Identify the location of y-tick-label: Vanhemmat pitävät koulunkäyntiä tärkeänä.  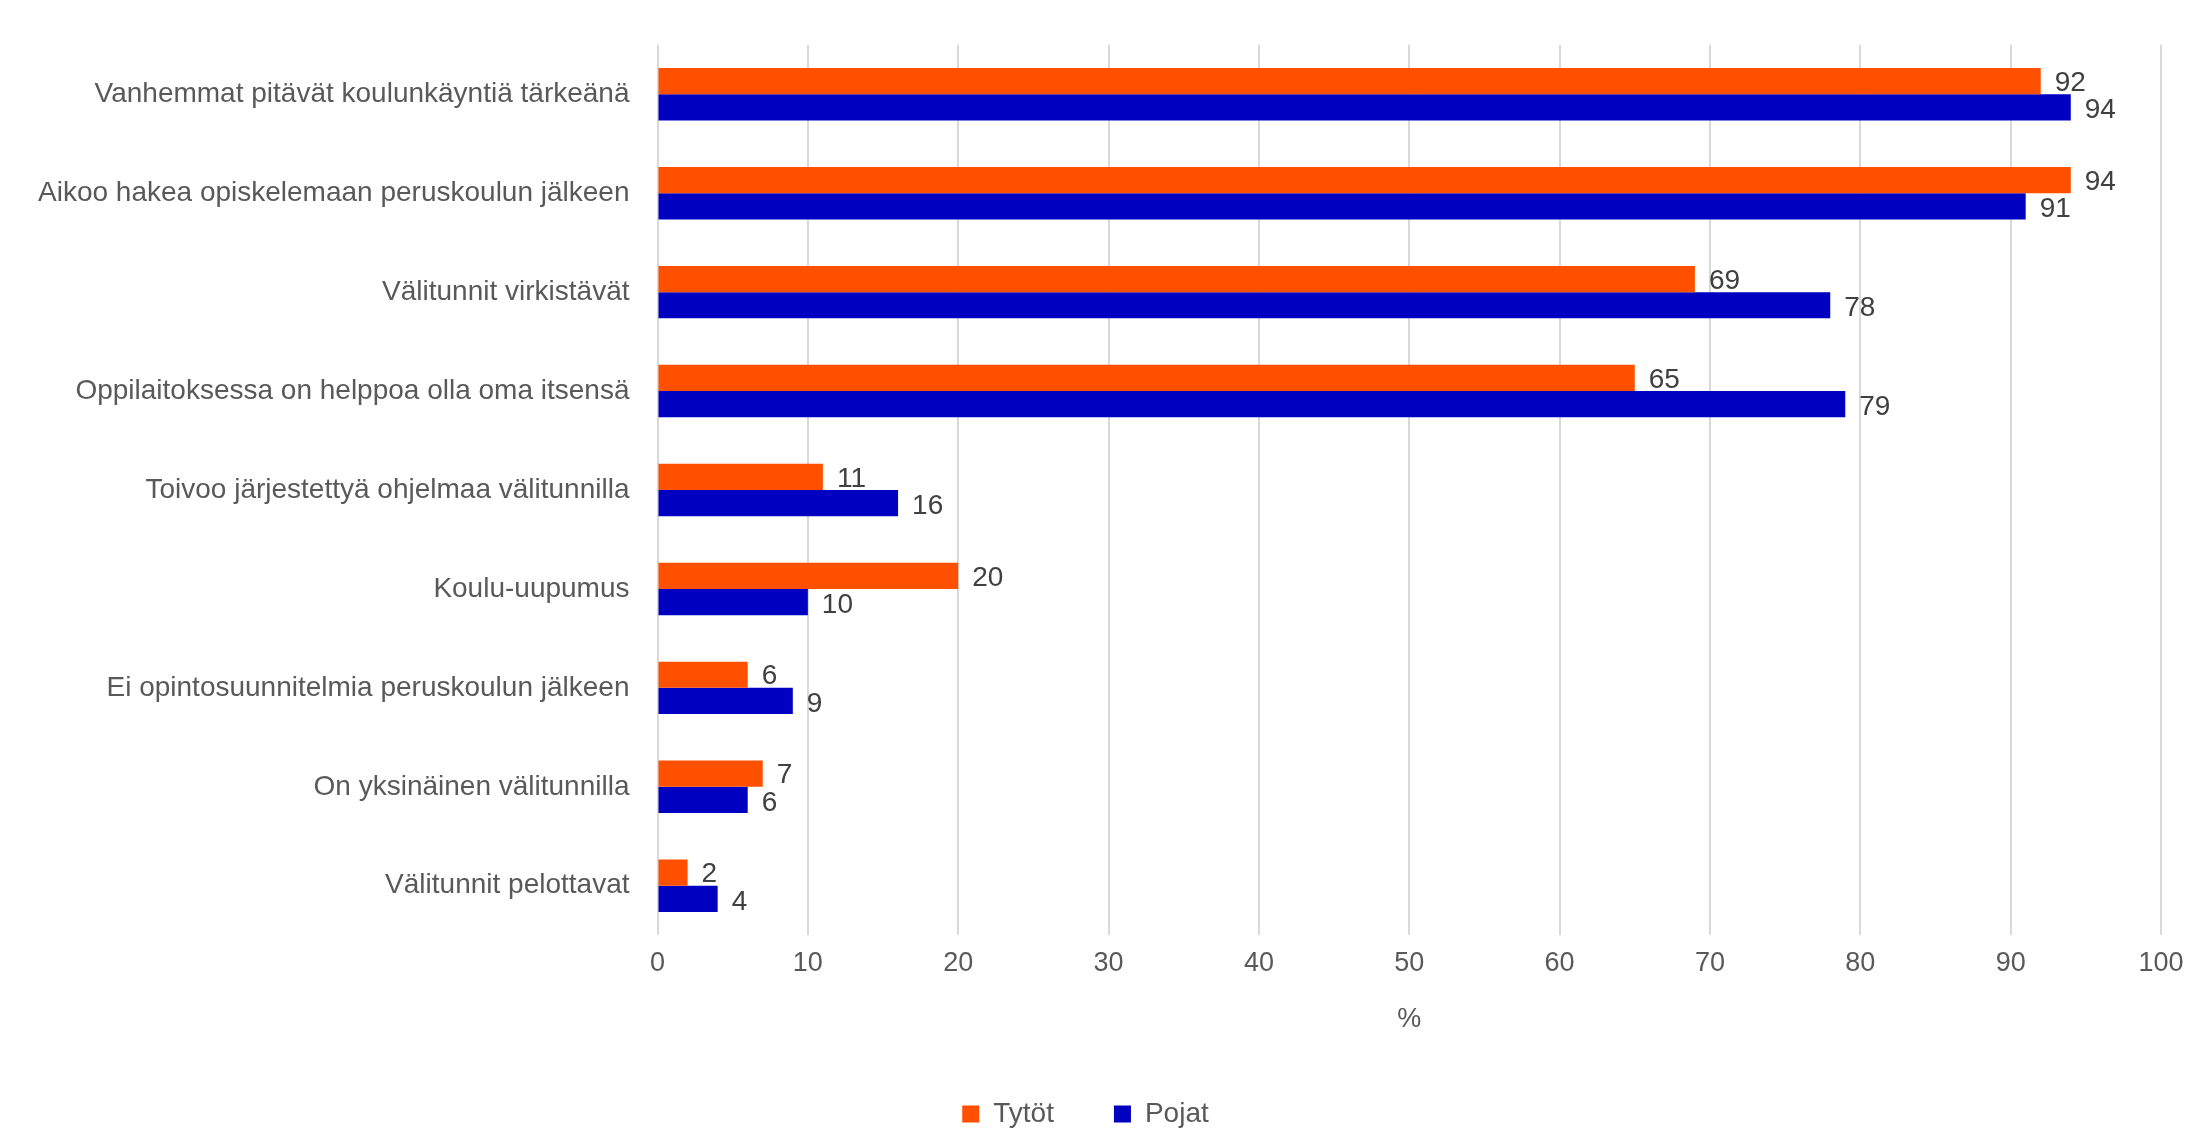
(362, 92).